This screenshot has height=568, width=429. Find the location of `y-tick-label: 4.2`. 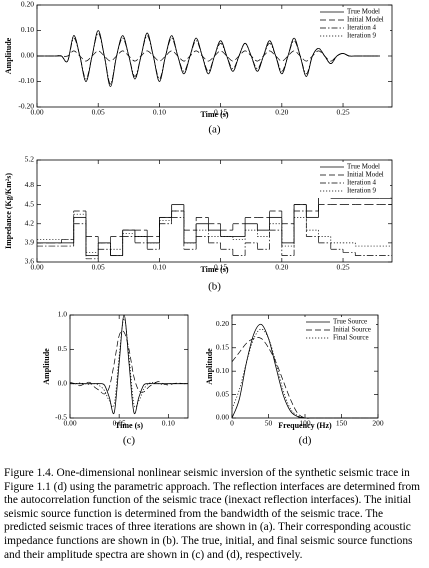

y-tick-label: 4.2 is located at coordinates (30, 222).